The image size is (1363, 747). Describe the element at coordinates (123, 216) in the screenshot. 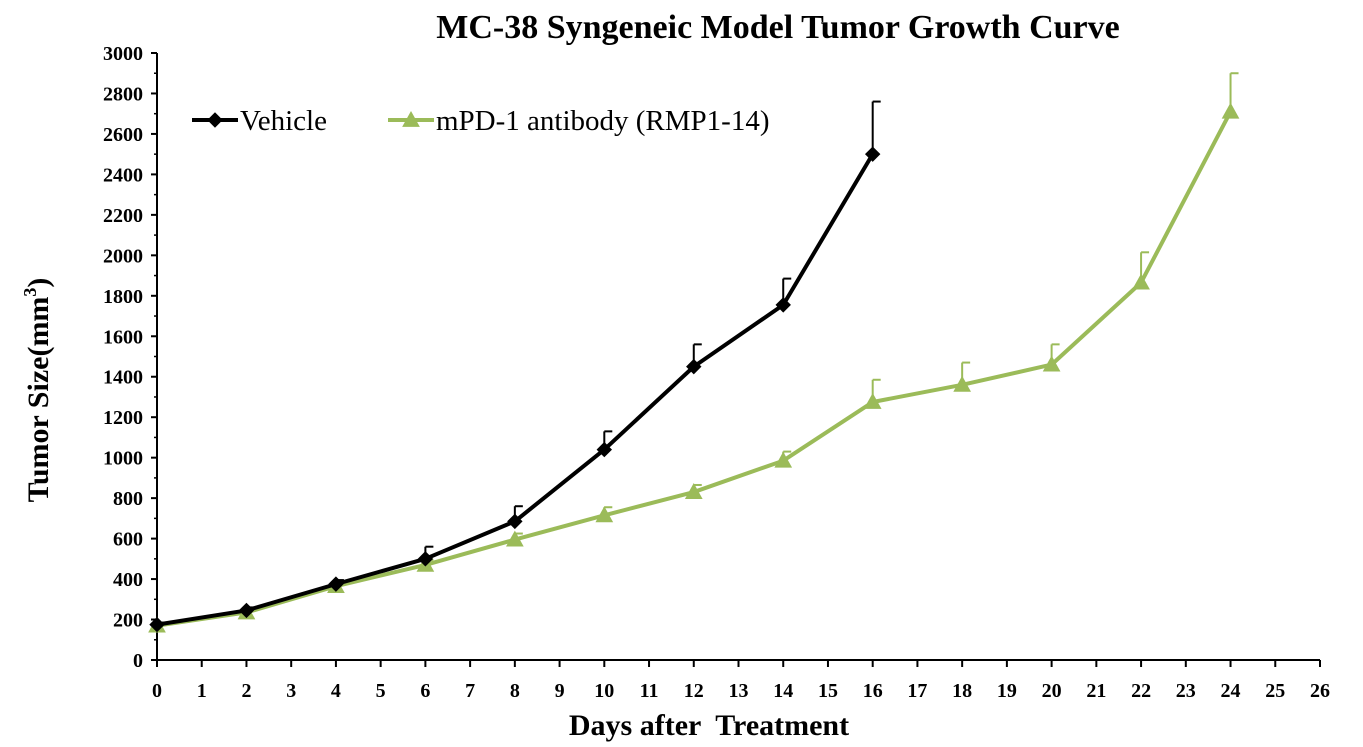

I see `y-tick-label: 2200` at that location.